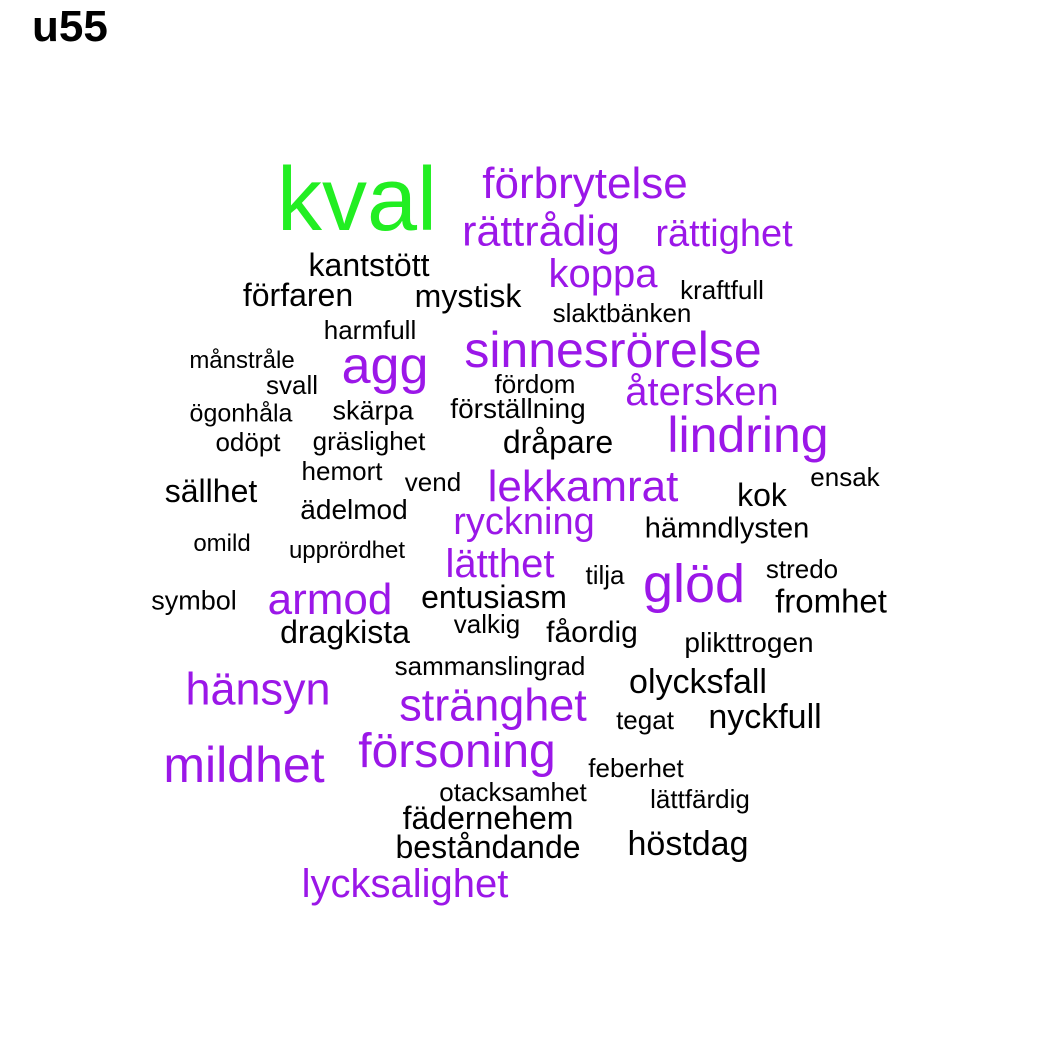  Describe the element at coordinates (405, 884) in the screenshot. I see `cloud-word-lycksalighet: lycksalighet` at that location.